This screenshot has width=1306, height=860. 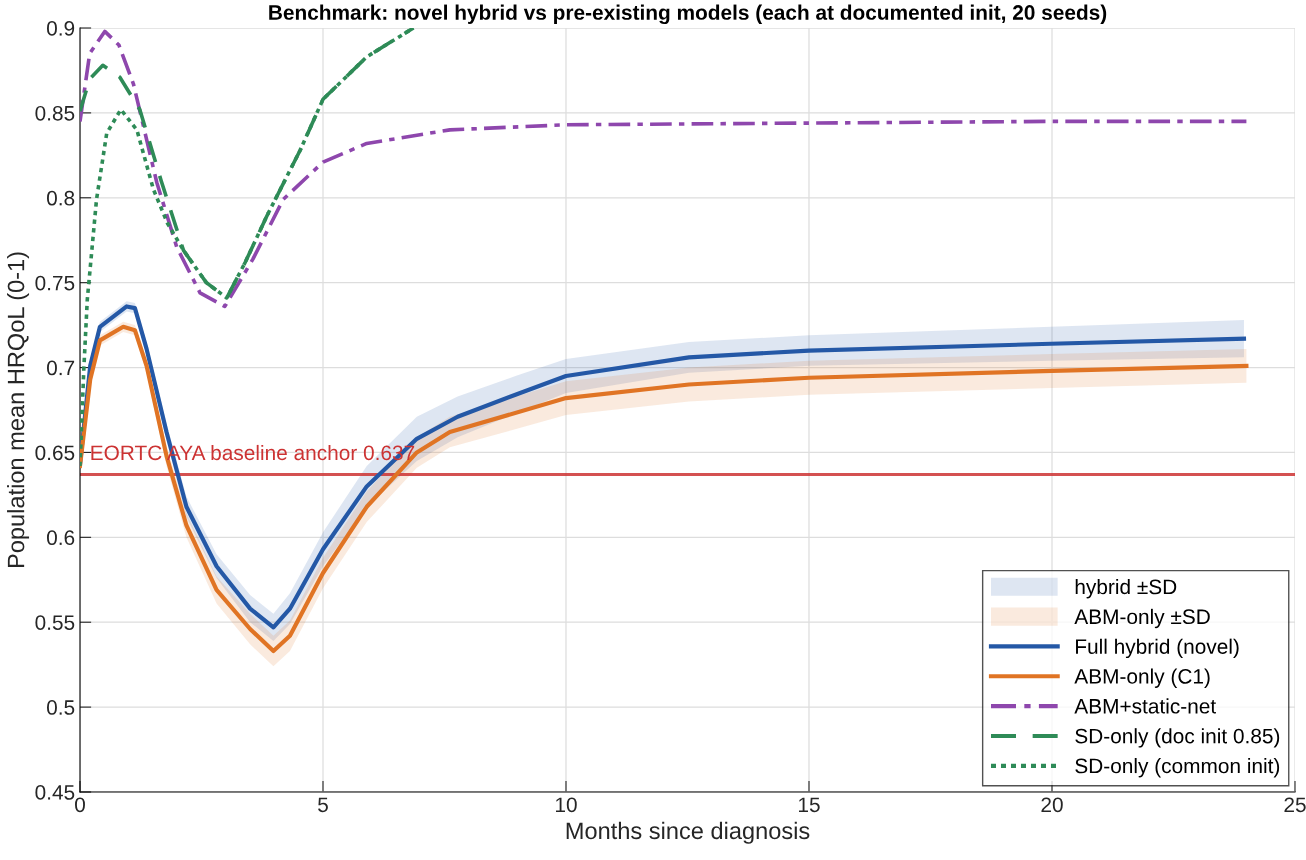 What do you see at coordinates (688, 832) in the screenshot?
I see `x-axis-title: Months since diagnosis` at bounding box center [688, 832].